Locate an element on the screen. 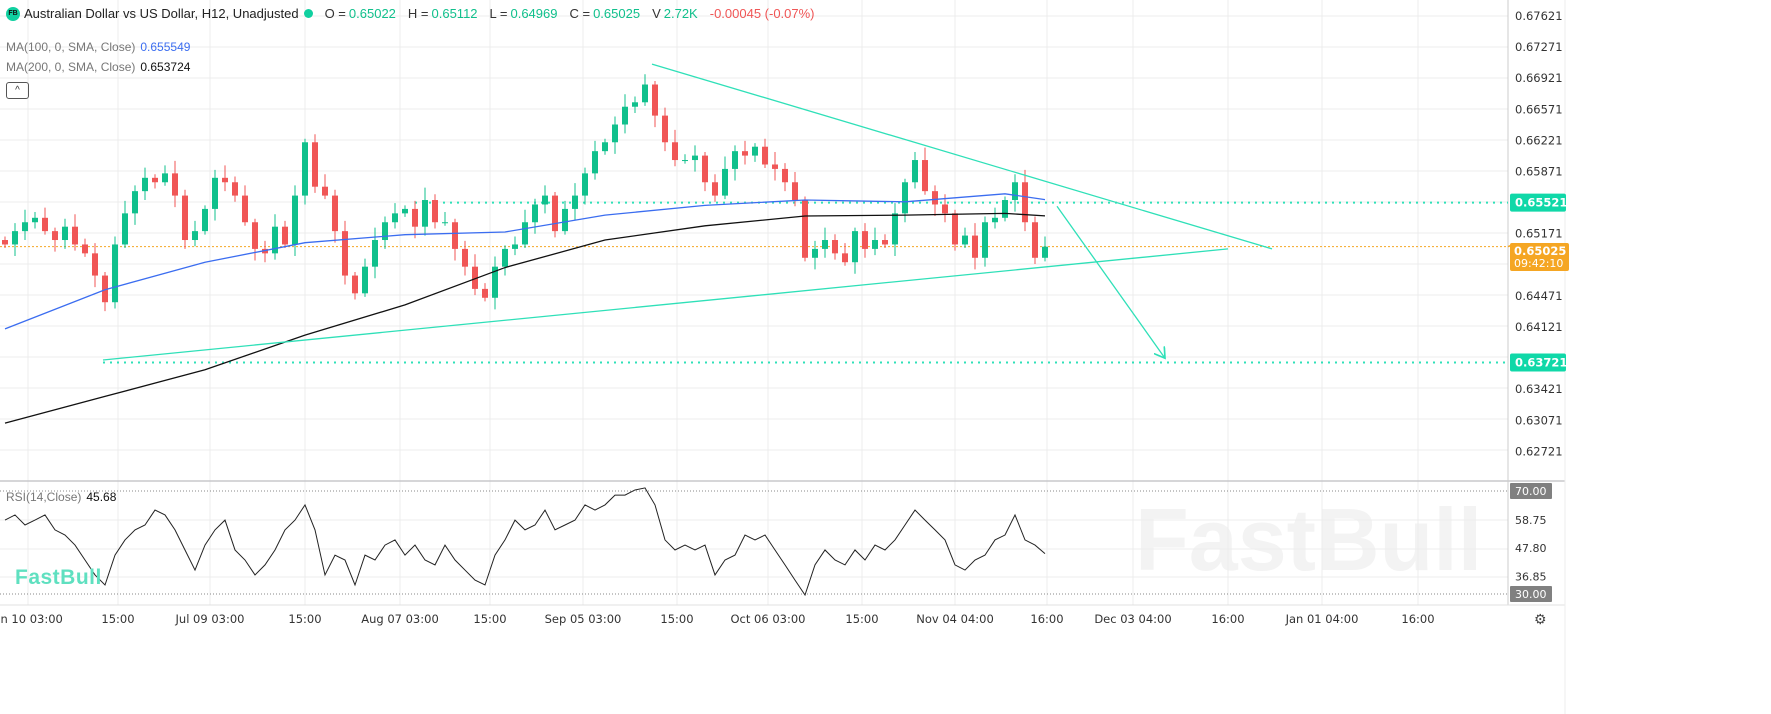 This screenshot has width=1771, height=714. close-label: C = is located at coordinates (580, 13).